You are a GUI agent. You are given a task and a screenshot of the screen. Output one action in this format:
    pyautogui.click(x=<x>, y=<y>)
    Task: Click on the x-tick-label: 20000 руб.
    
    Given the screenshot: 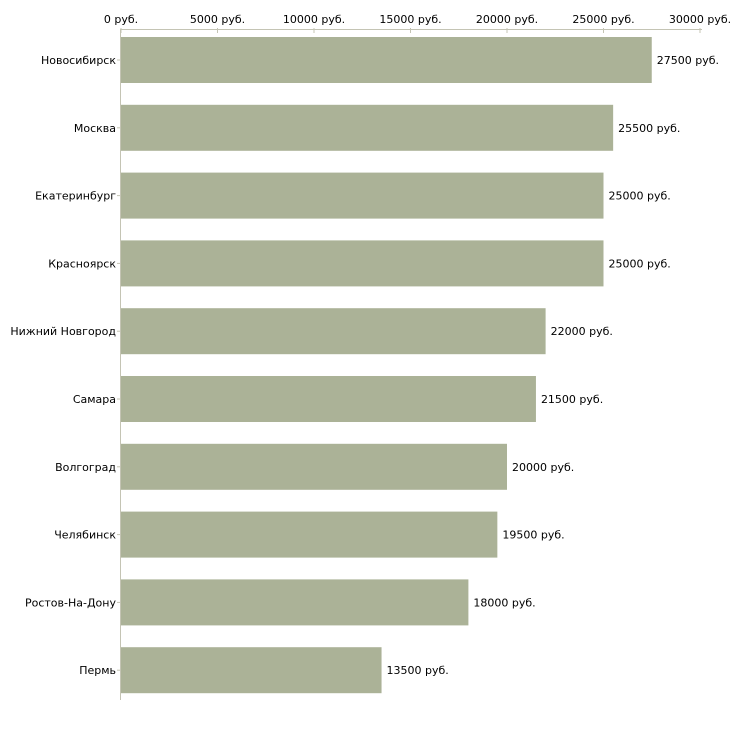 What is the action you would take?
    pyautogui.click(x=507, y=19)
    